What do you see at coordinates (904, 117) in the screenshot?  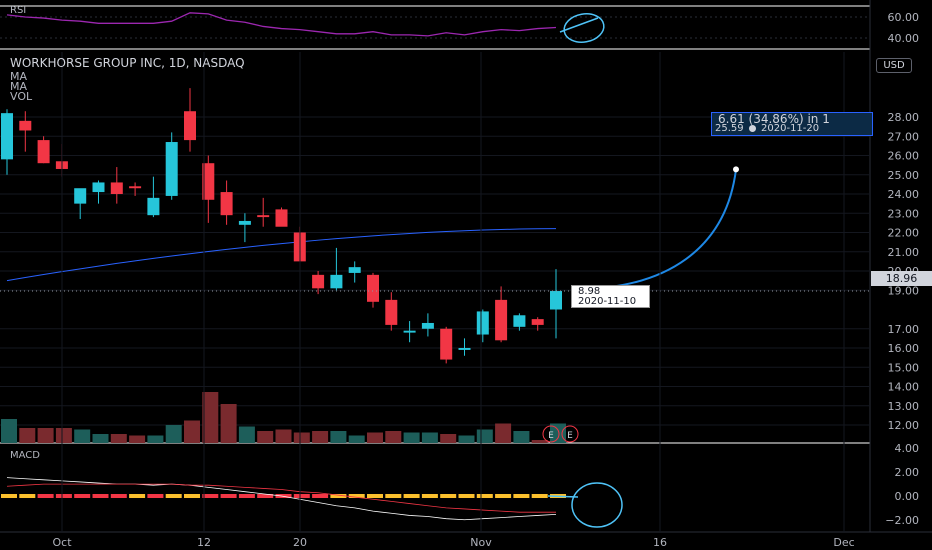 I see `price-tick-label: 28.00` at bounding box center [904, 117].